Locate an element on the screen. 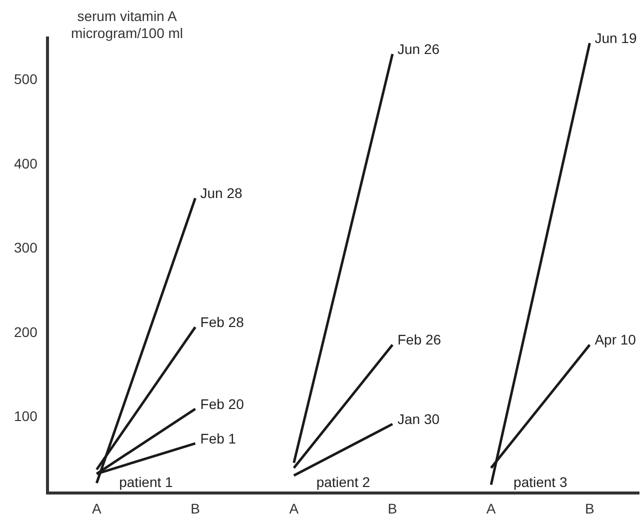 The height and width of the screenshot is (519, 641). annotation: patient 1 is located at coordinates (146, 482).